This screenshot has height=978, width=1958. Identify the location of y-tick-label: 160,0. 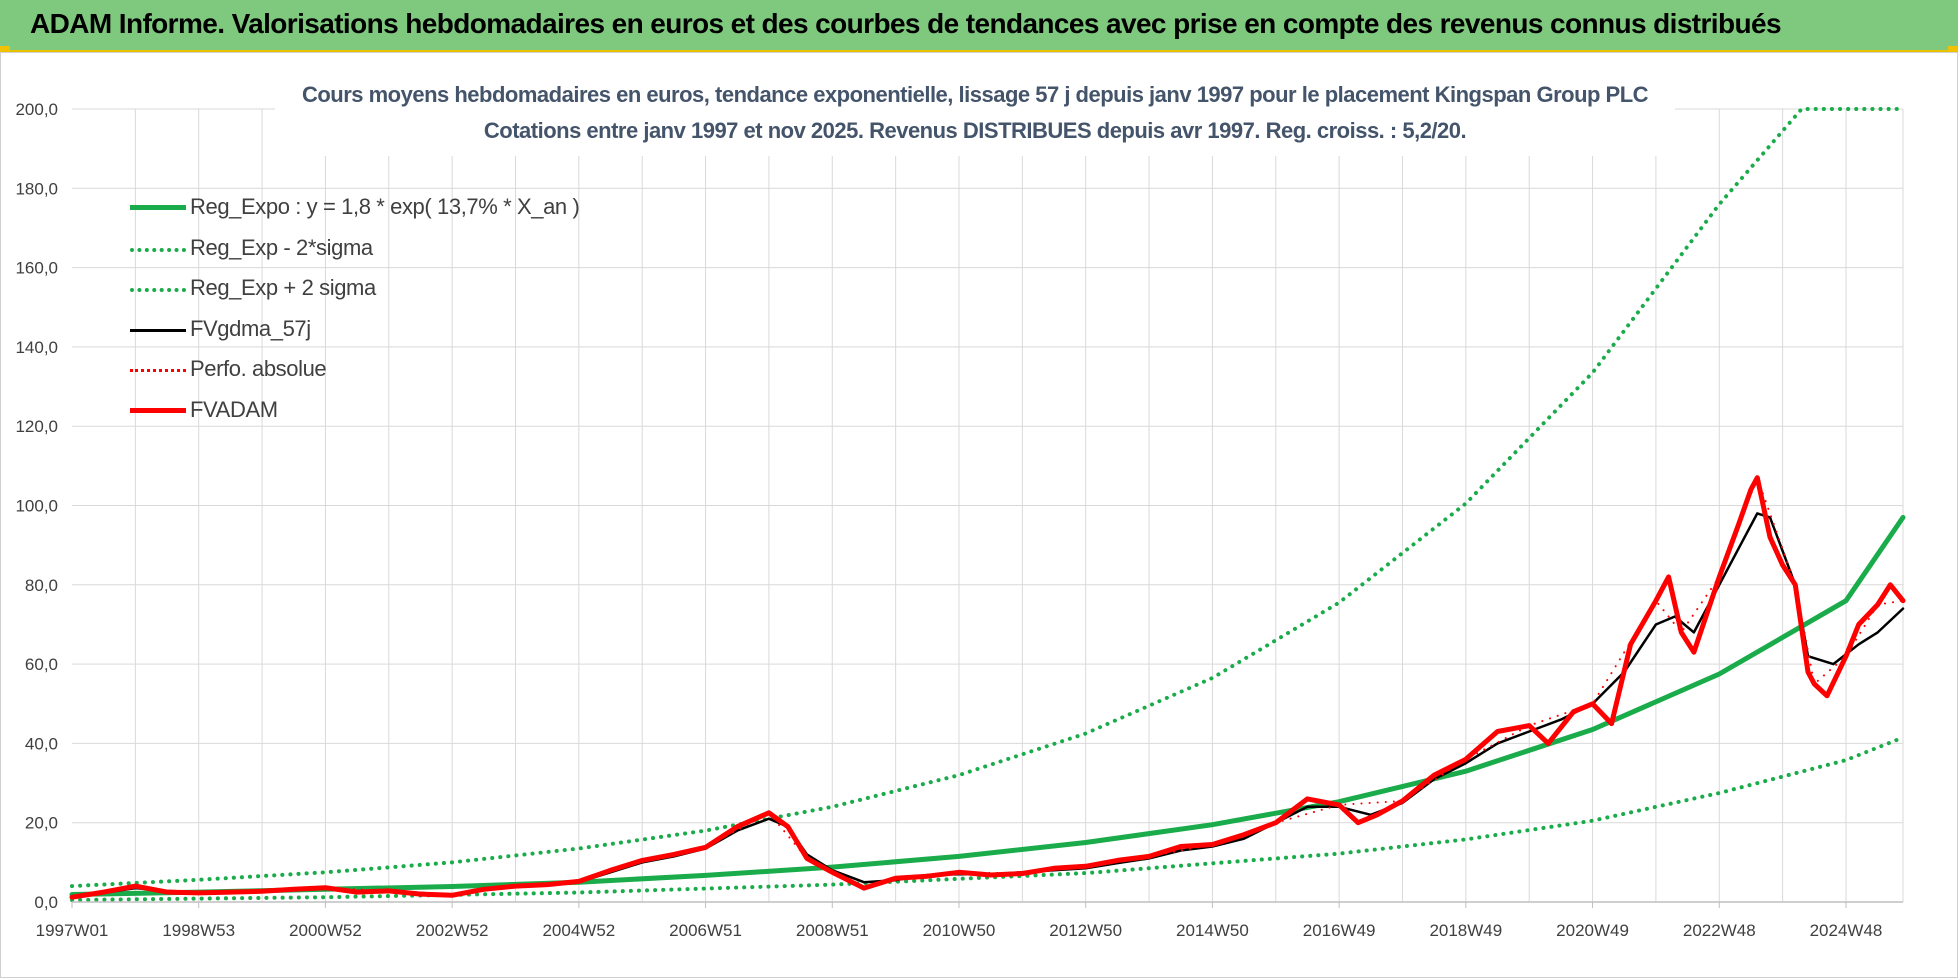
(36, 268).